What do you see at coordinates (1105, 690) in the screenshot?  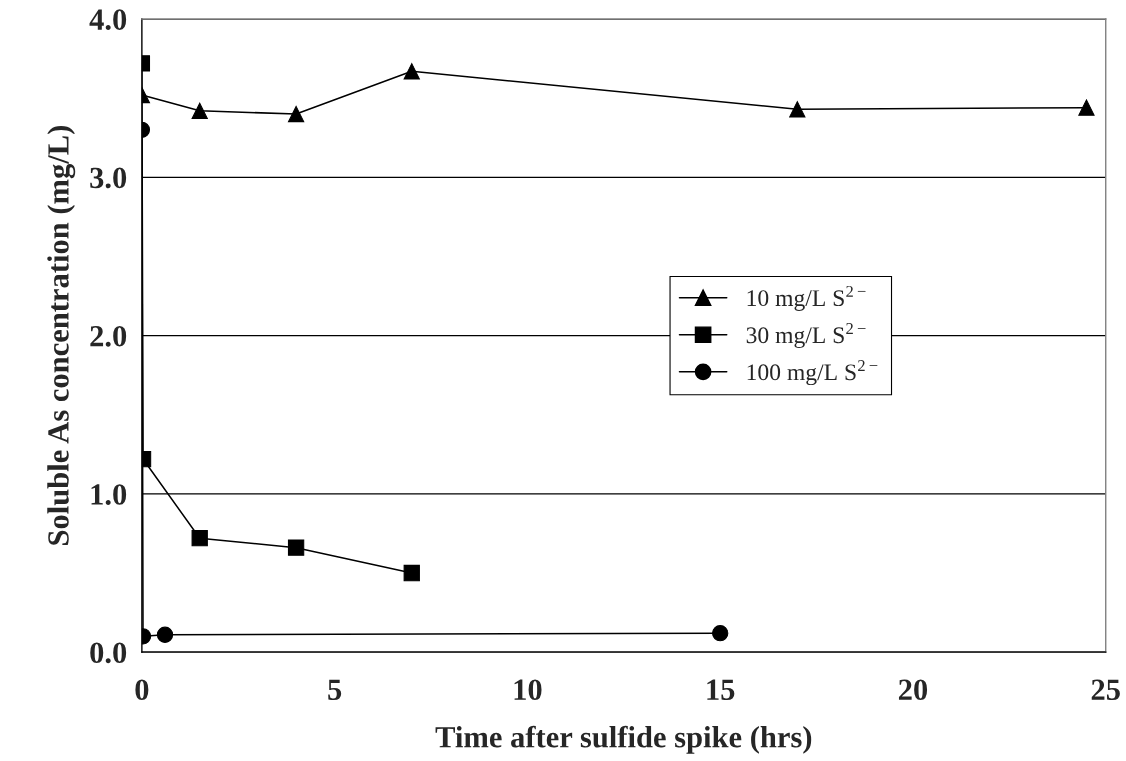 I see `x-tick-label: 25` at bounding box center [1105, 690].